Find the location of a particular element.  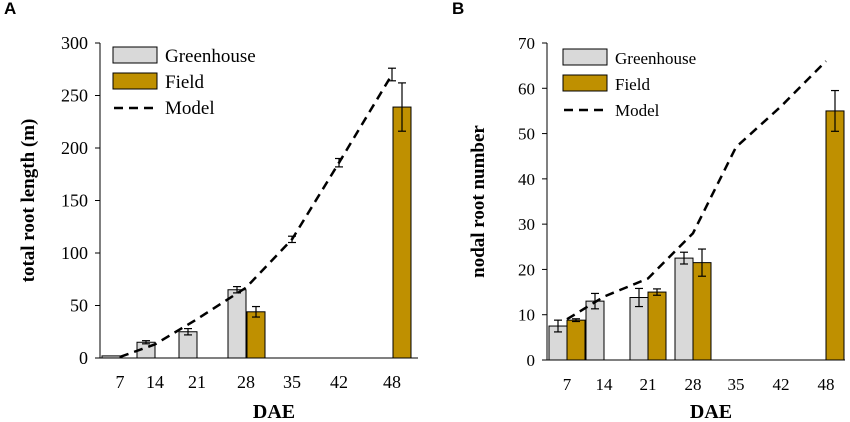

y-tick-label: 20 is located at coordinates (526, 269).